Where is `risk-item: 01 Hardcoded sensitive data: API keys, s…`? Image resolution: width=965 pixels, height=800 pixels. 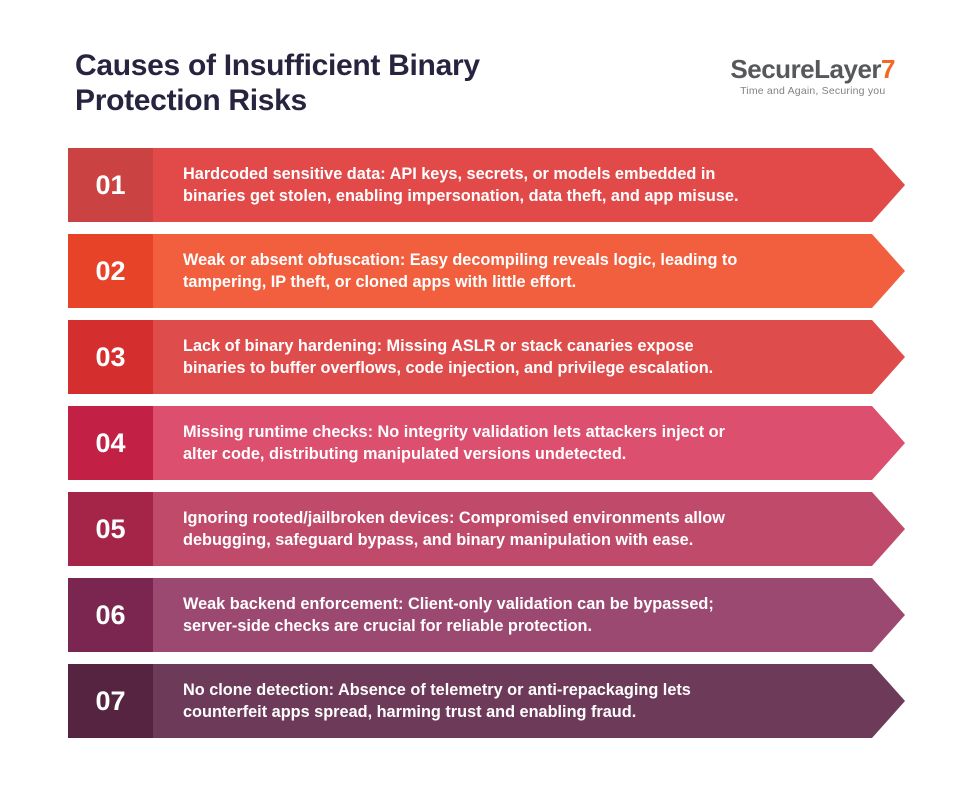
risk-item: 01 Hardcoded sensitive data: API keys, s… is located at coordinates (486, 185).